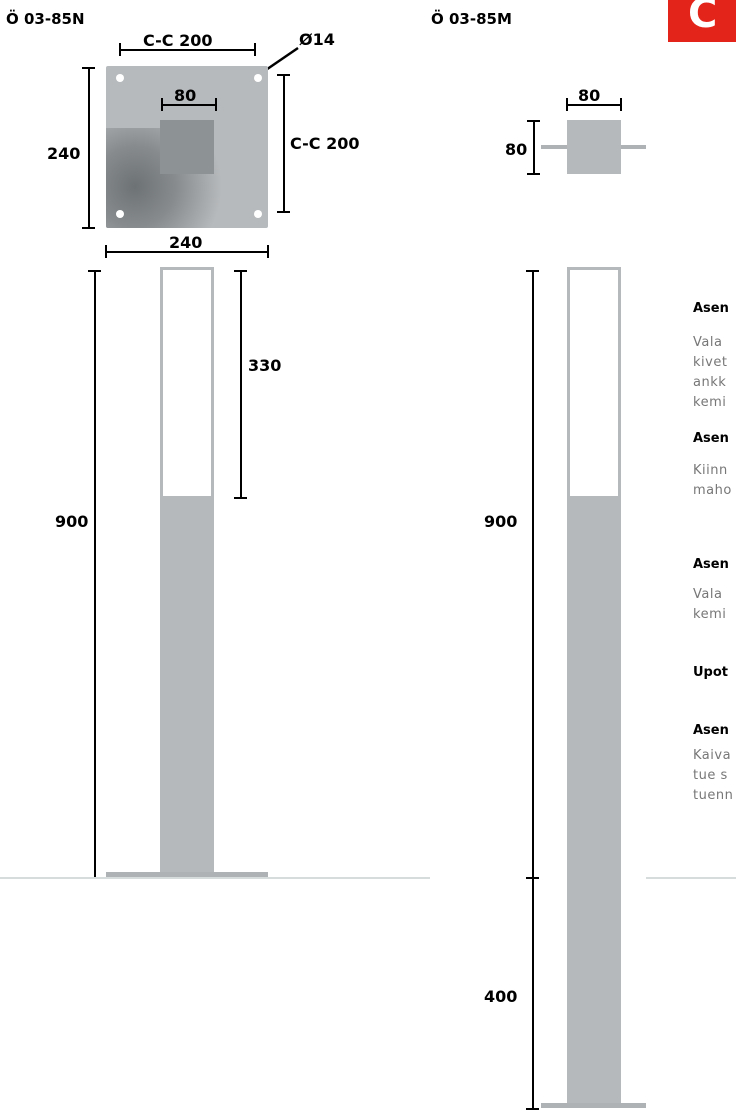  I want to click on brand-logo: C, so click(702, 21).